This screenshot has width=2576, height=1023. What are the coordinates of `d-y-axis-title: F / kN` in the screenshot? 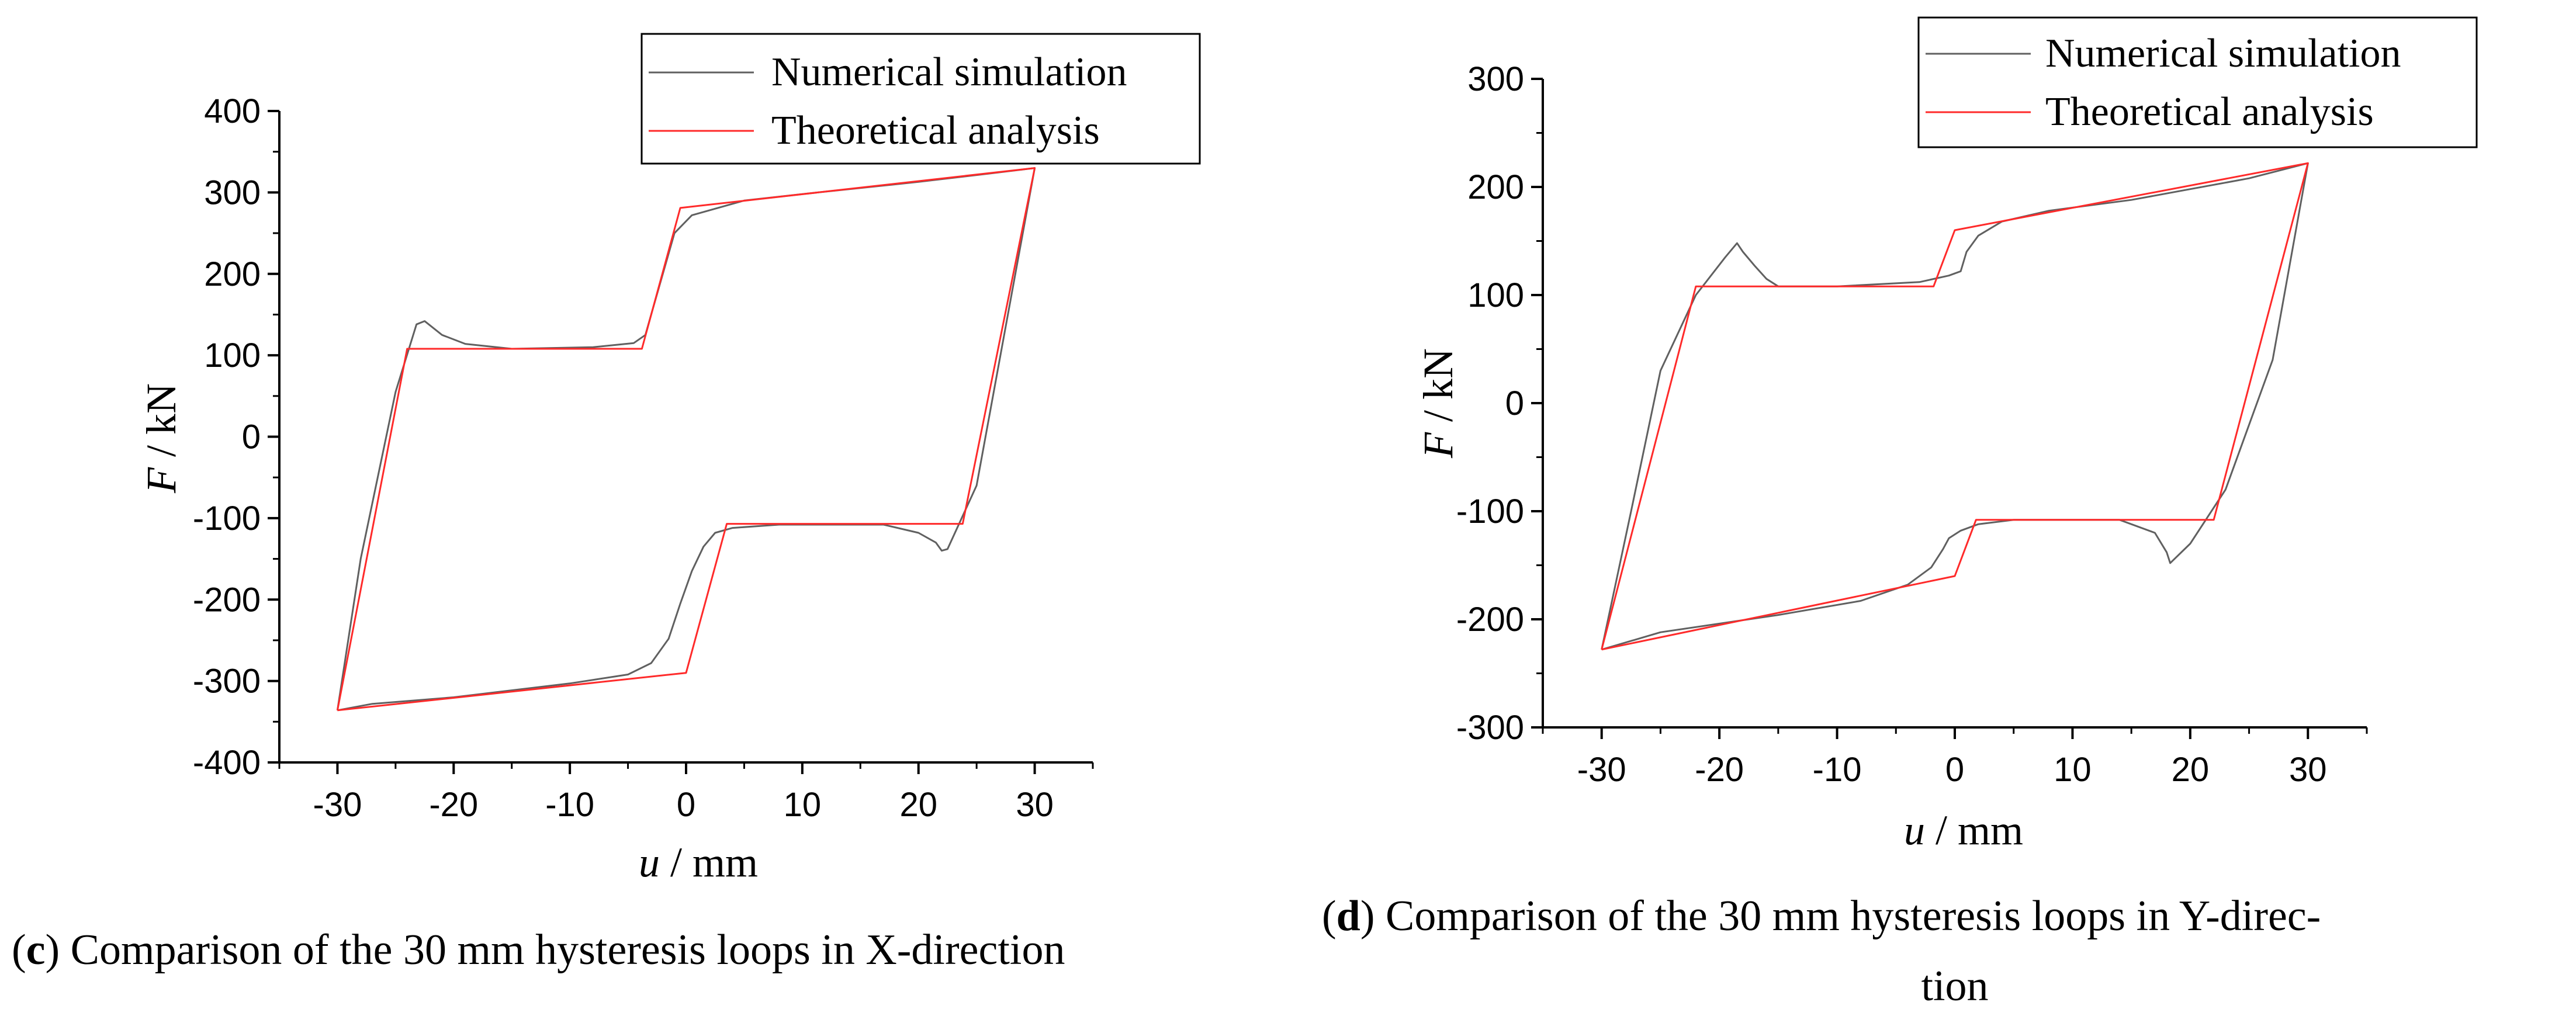 It's located at (1438, 403).